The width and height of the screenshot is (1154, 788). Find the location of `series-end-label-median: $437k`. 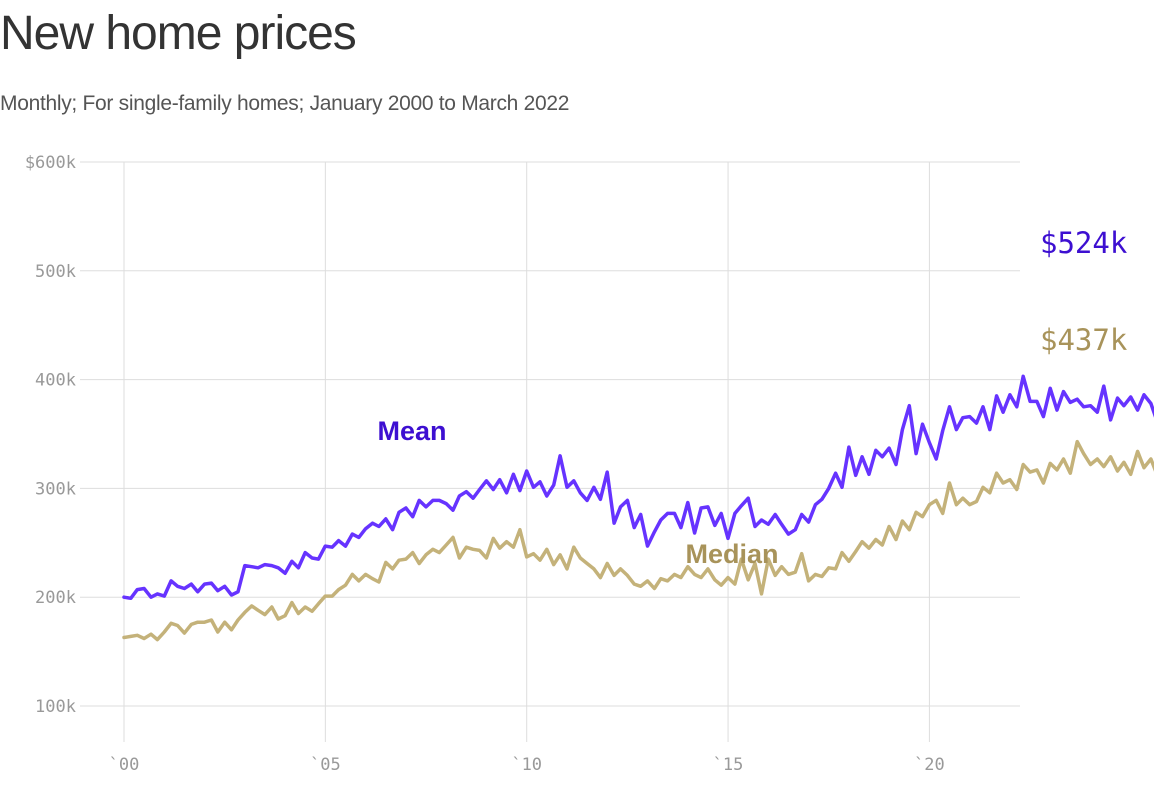

series-end-label-median: $437k is located at coordinates (1084, 340).